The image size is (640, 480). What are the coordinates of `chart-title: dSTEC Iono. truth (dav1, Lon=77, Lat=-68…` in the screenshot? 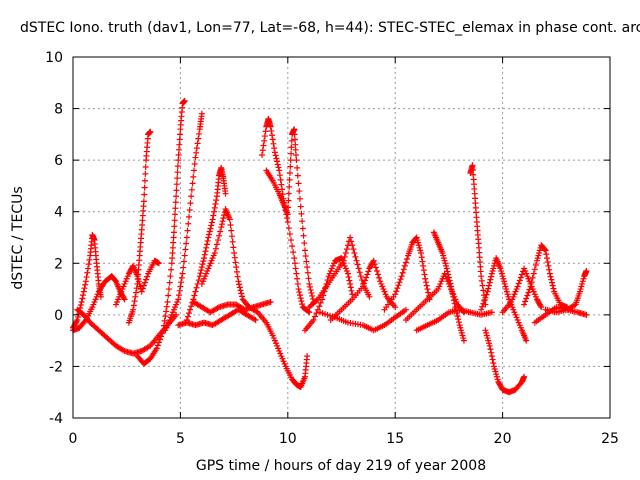 It's located at (330, 28).